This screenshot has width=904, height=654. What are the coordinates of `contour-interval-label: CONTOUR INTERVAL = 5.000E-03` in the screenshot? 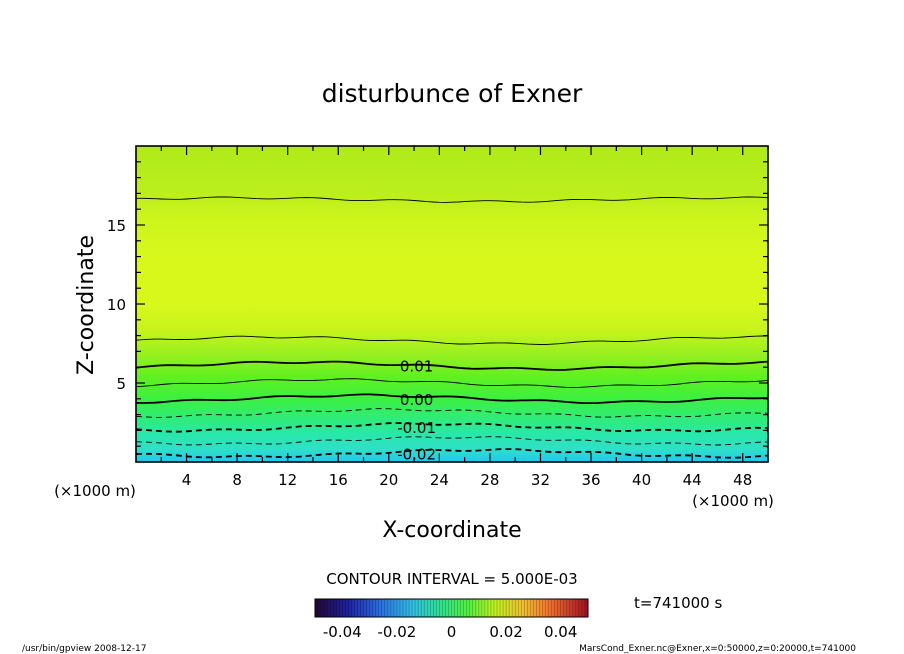 It's located at (451, 579).